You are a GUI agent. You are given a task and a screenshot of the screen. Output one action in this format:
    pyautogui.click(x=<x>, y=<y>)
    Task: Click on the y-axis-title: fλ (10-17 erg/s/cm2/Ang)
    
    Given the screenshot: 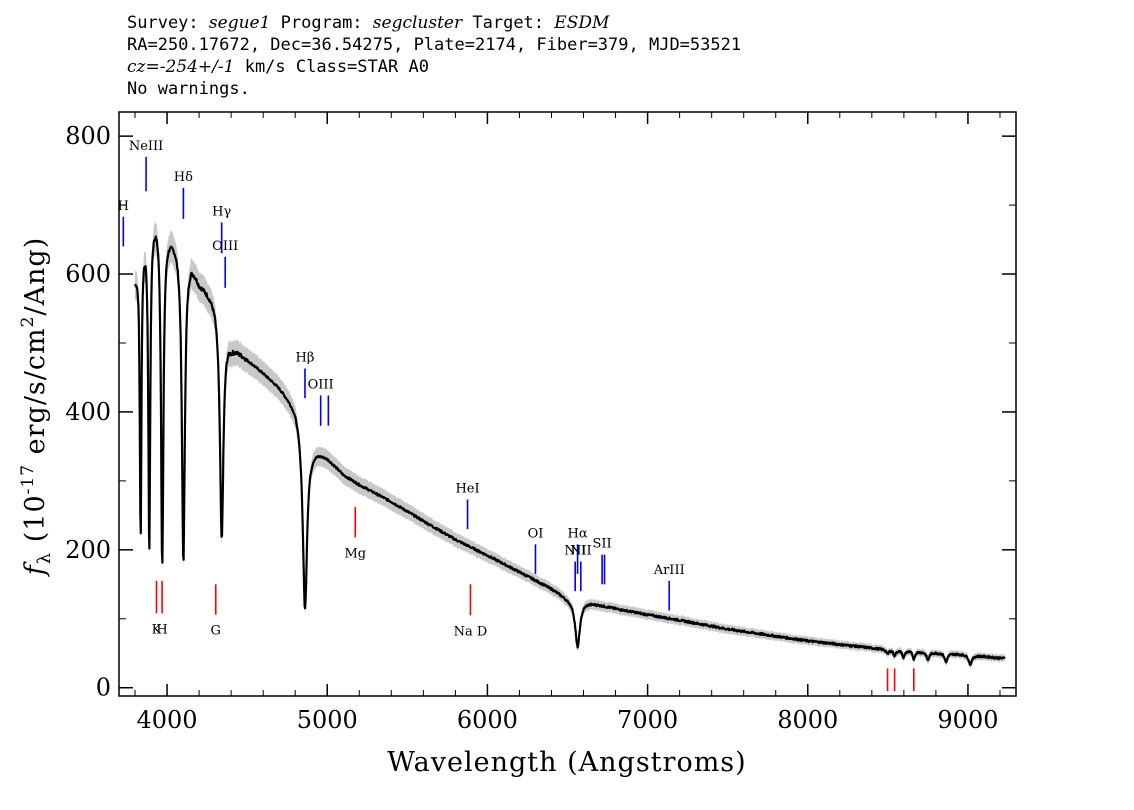 What is the action you would take?
    pyautogui.click(x=36, y=407)
    